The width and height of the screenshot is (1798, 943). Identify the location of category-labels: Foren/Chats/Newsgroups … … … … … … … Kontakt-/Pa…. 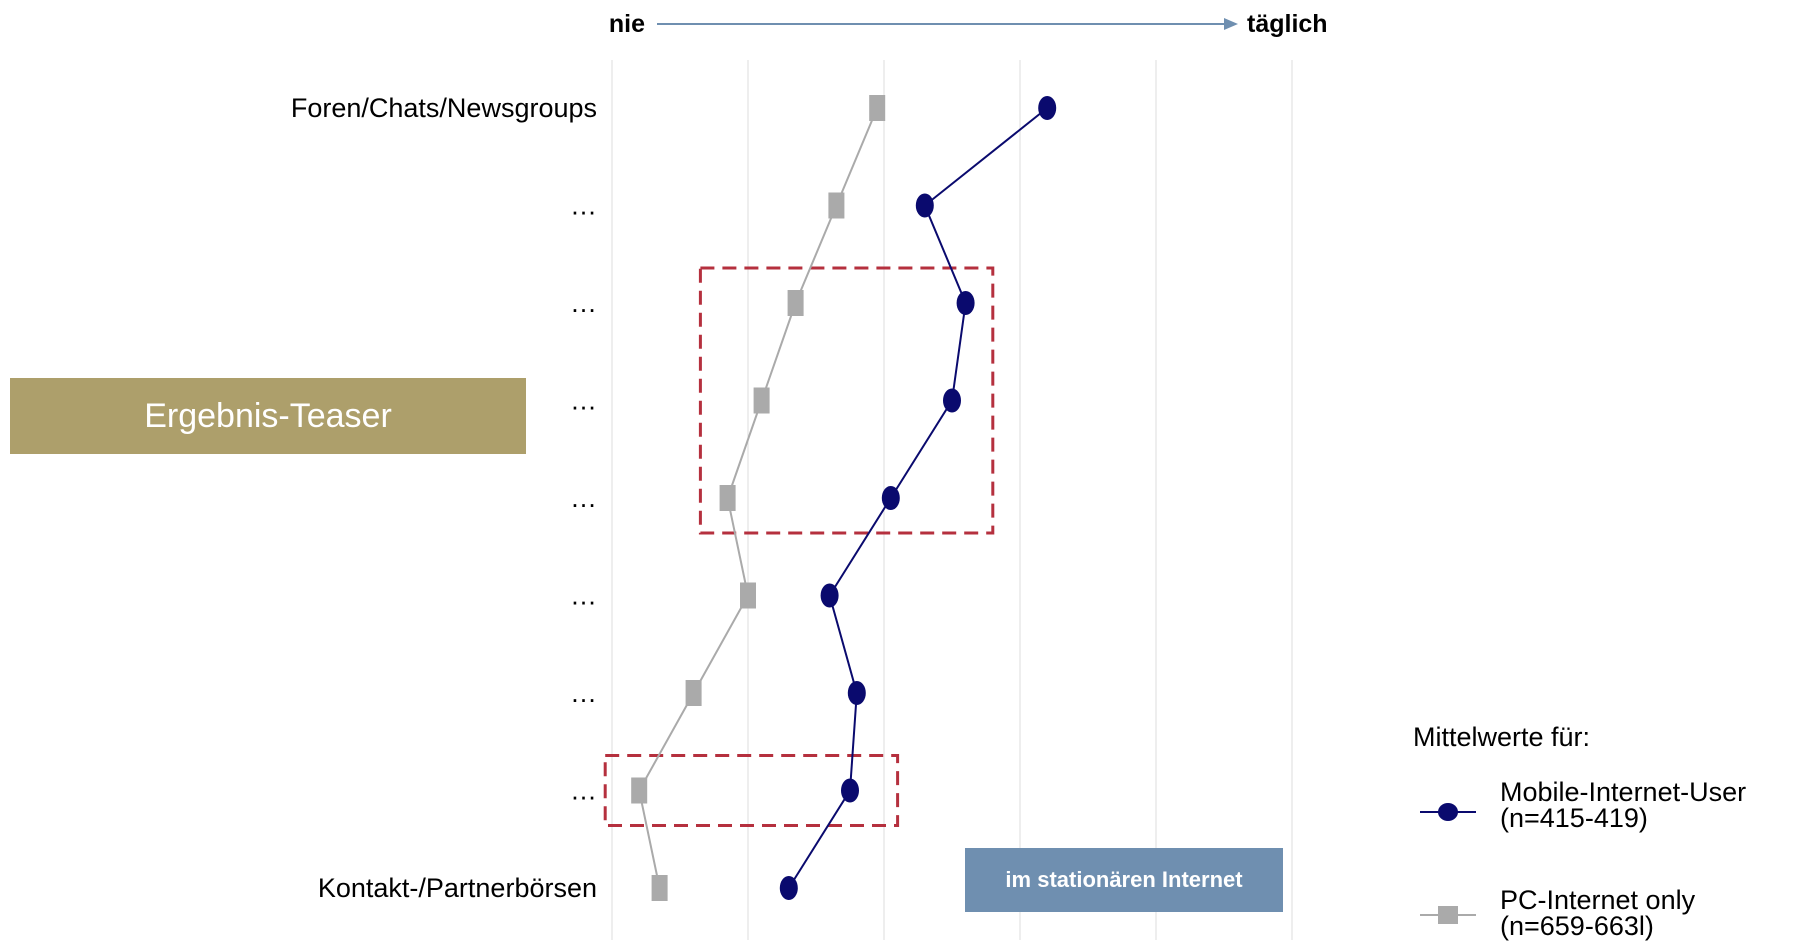
(444, 498).